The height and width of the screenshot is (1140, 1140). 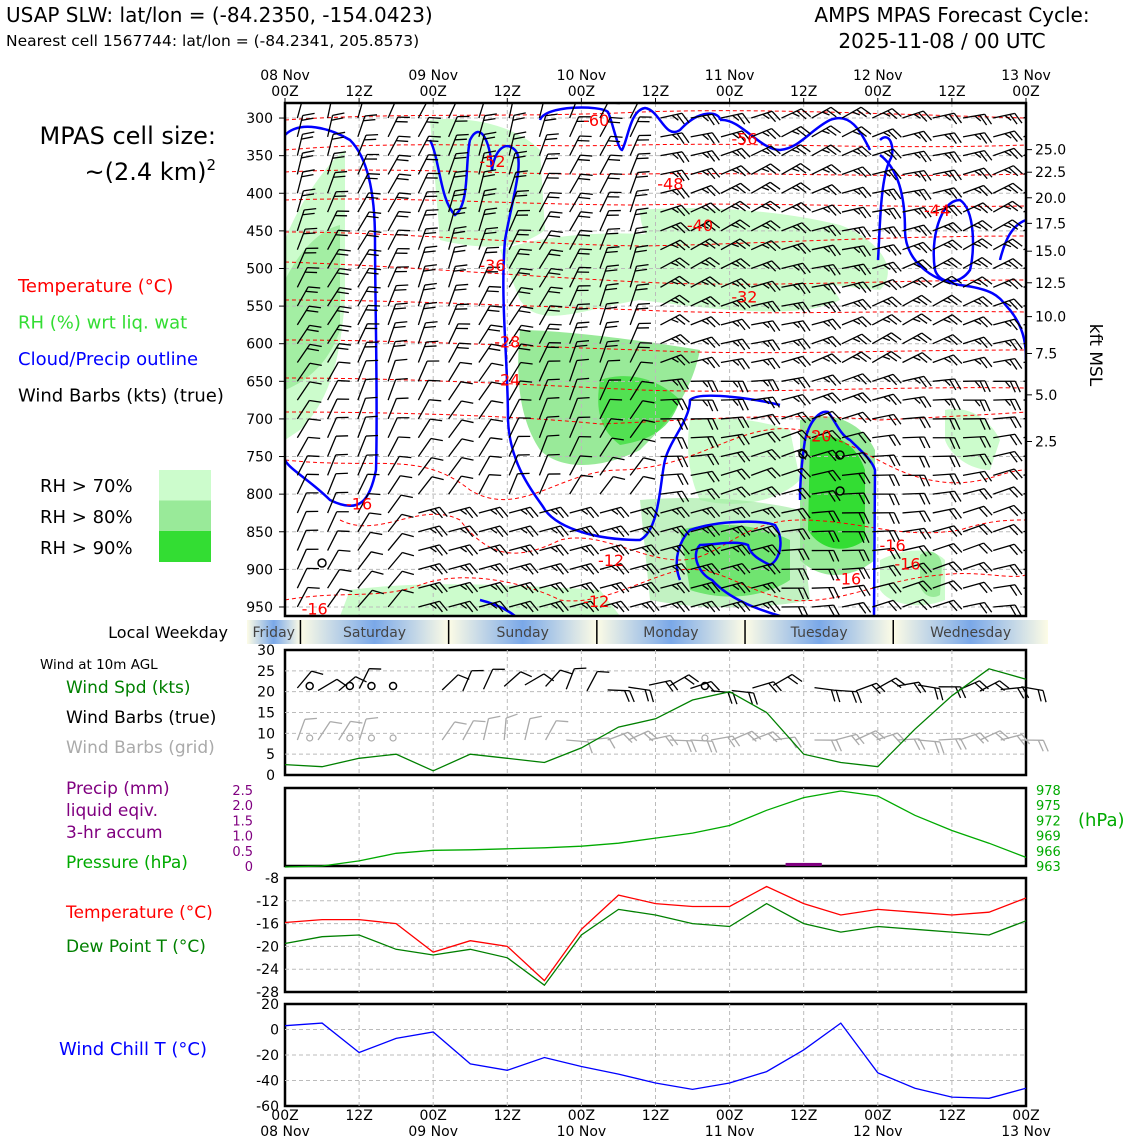 I want to click on temp-contour-label: -36, so click(x=492, y=265).